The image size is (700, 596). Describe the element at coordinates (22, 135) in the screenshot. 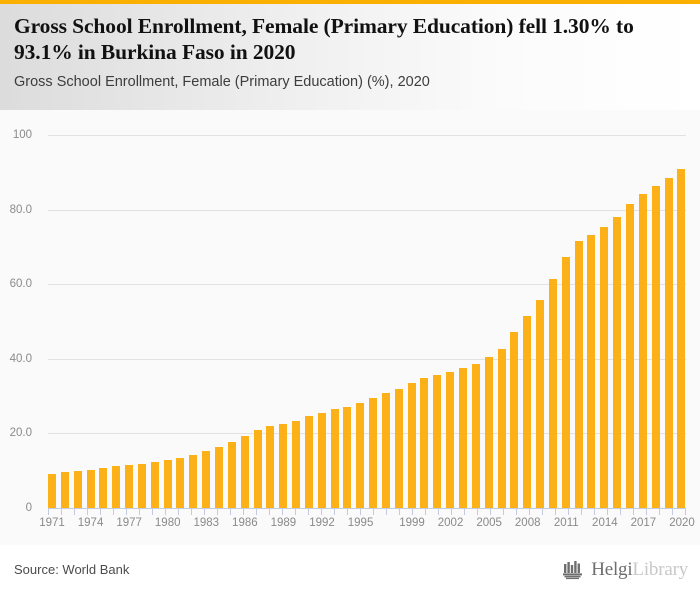

I see `y-axis-tick-label: 100` at that location.